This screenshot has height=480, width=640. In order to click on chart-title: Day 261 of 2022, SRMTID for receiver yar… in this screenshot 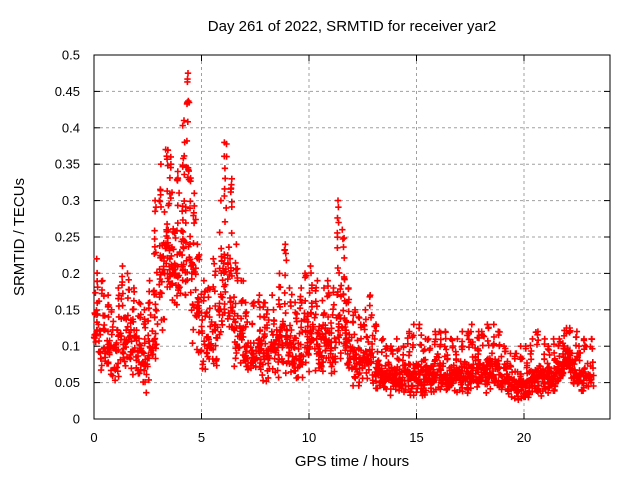, I will do `click(352, 26)`.